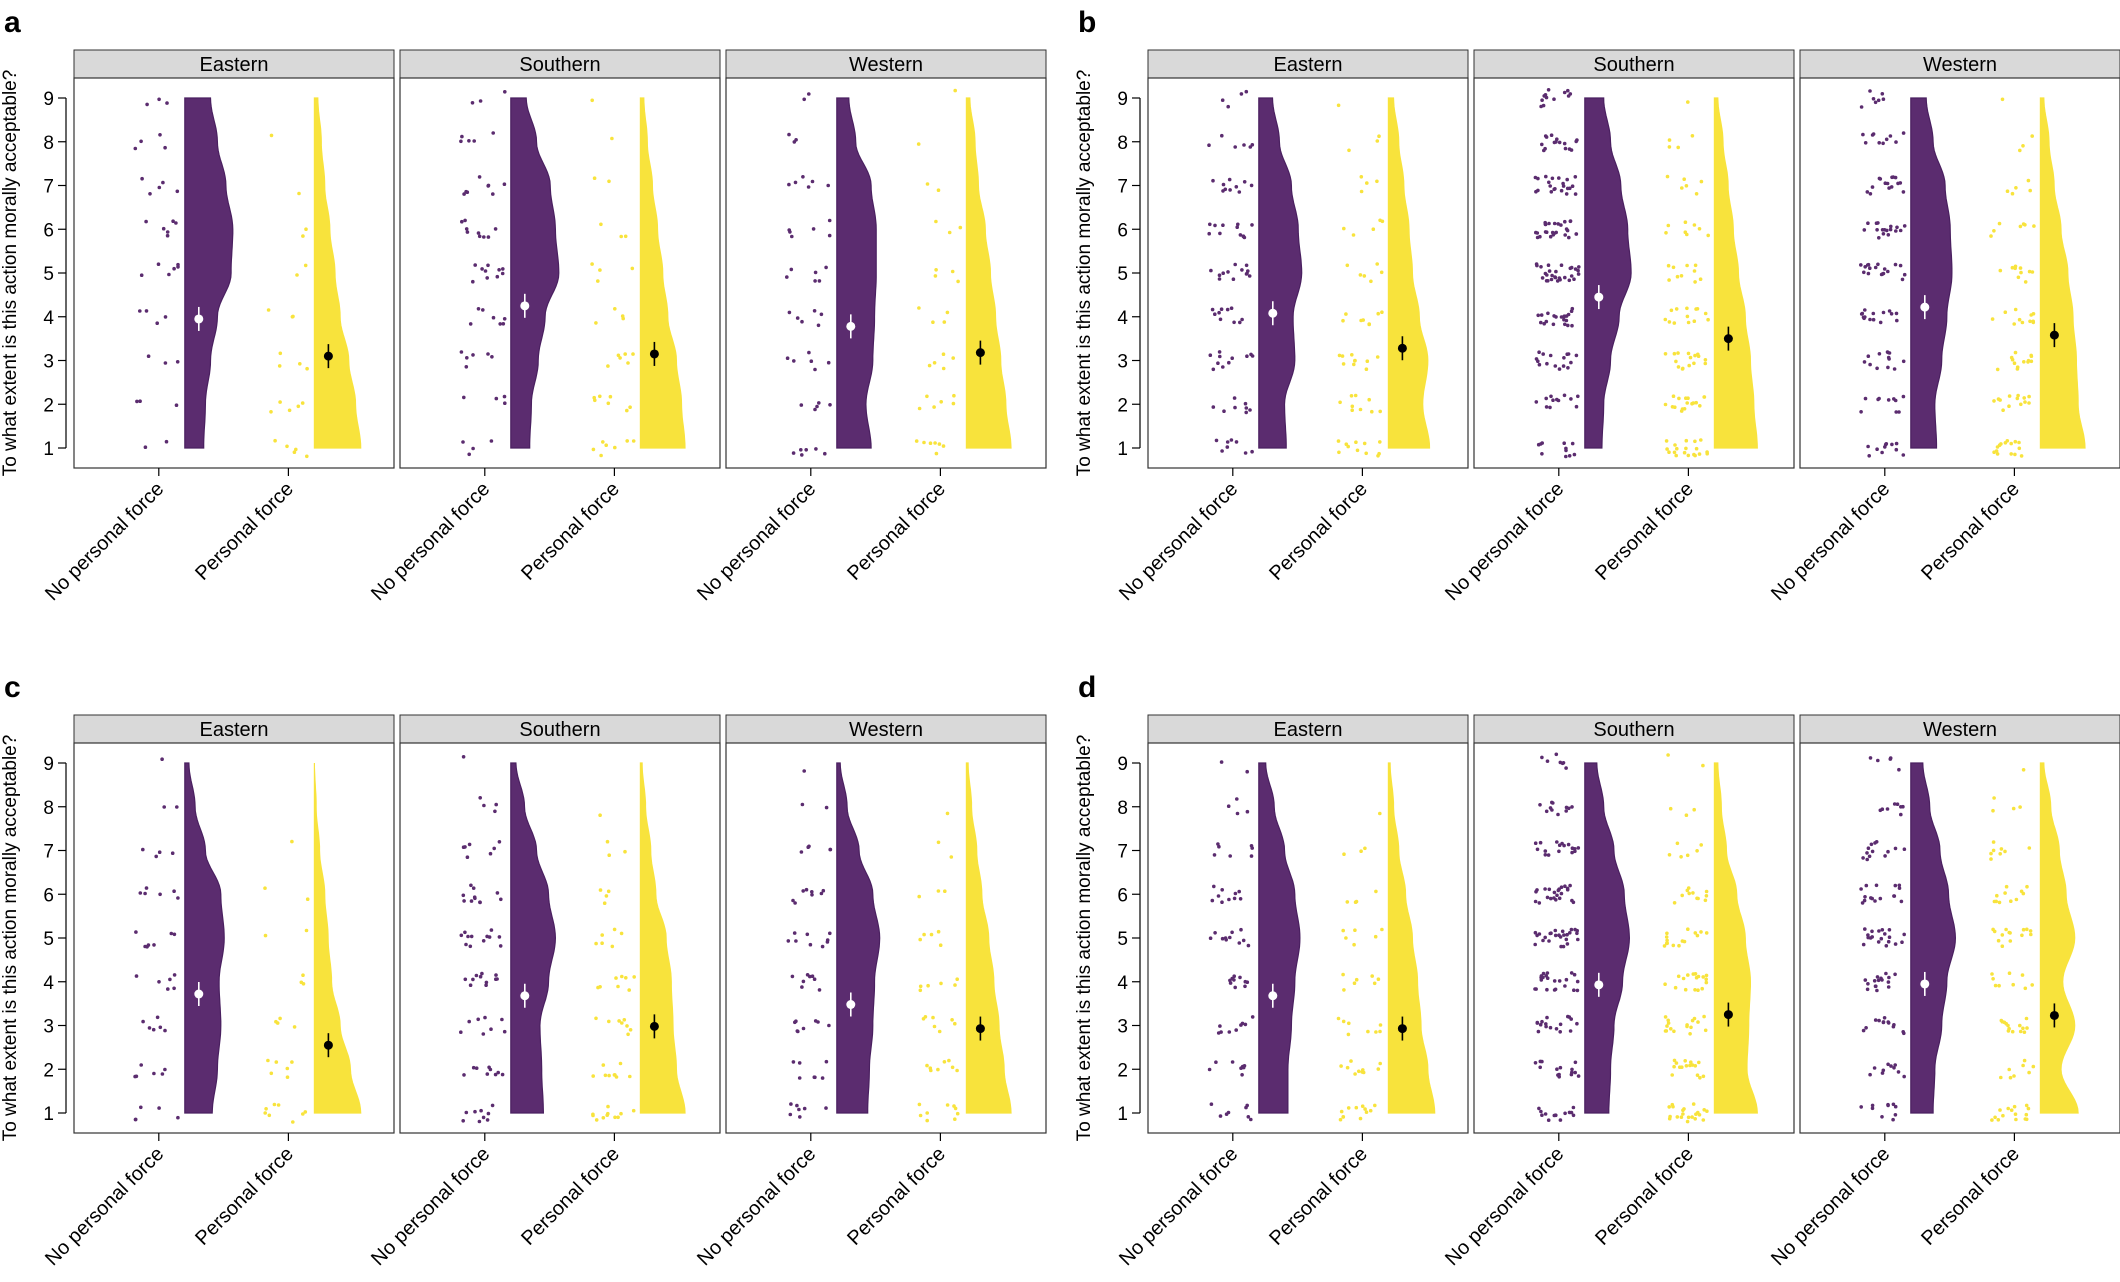 This screenshot has width=2120, height=1282. I want to click on facet-frame, so click(1308, 938).